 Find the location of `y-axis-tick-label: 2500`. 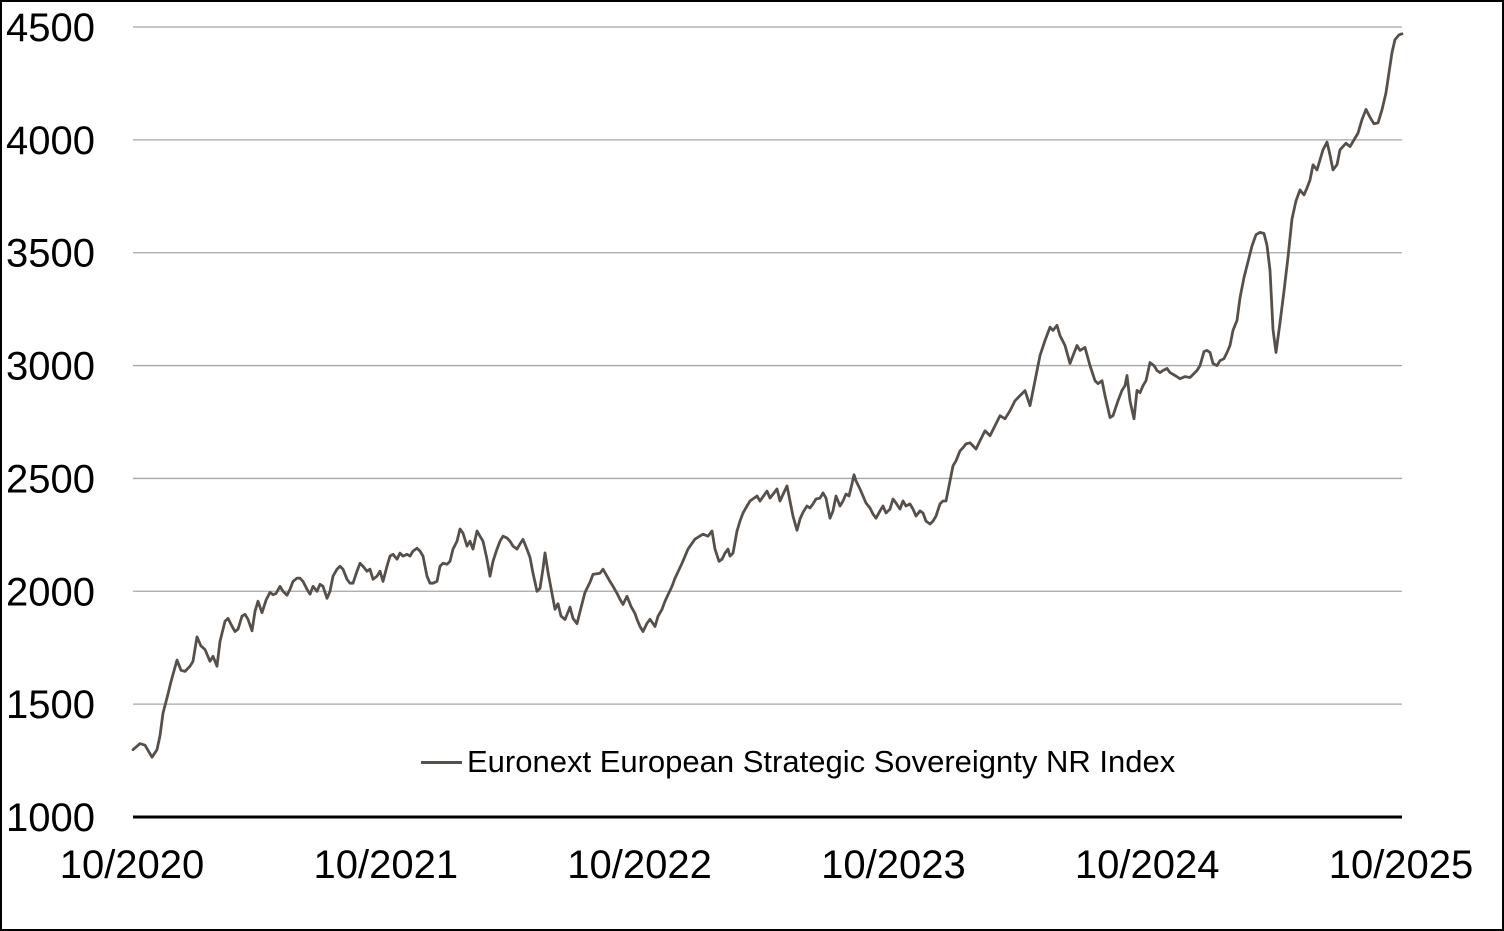

y-axis-tick-label: 2500 is located at coordinates (50, 479).